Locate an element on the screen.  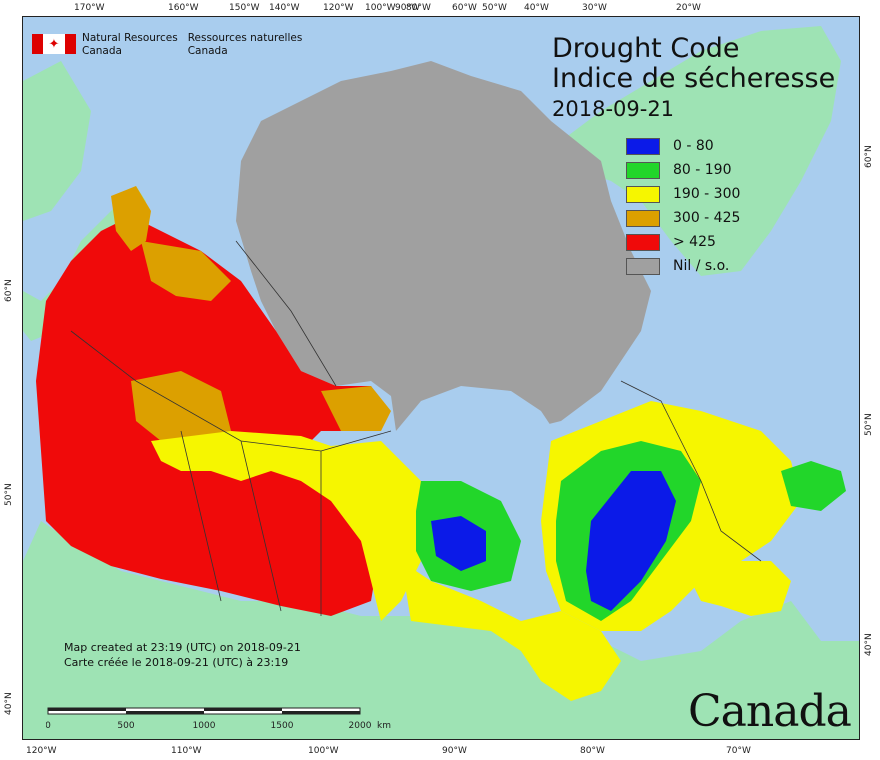
agency-name-en-line1: Natural Resources is located at coordinates (130, 38).